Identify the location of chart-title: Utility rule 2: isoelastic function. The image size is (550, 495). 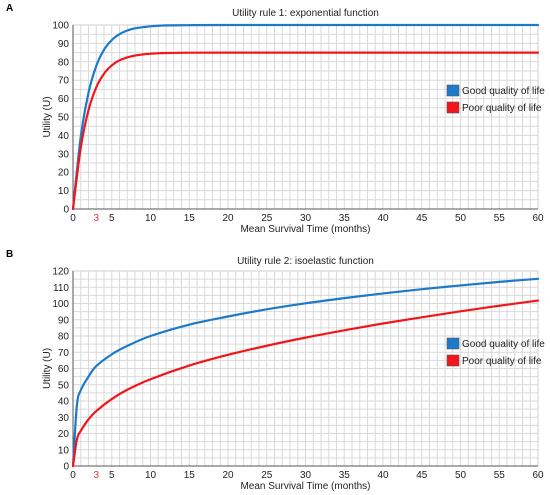
(305, 261).